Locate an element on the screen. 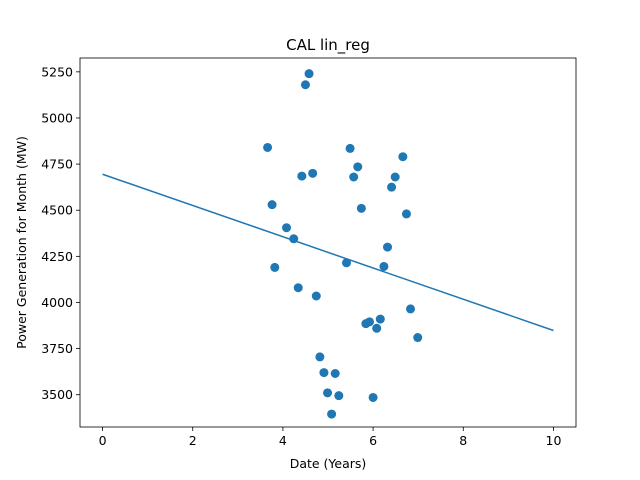 This screenshot has width=640, height=480. y-tick-label: 4000 is located at coordinates (57, 302).